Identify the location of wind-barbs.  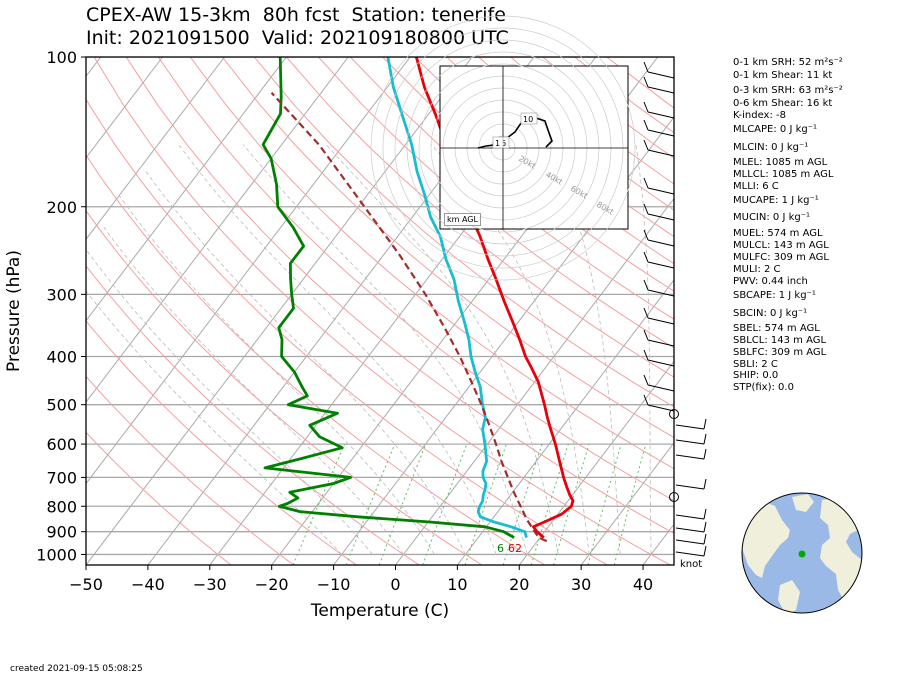
(675, 309).